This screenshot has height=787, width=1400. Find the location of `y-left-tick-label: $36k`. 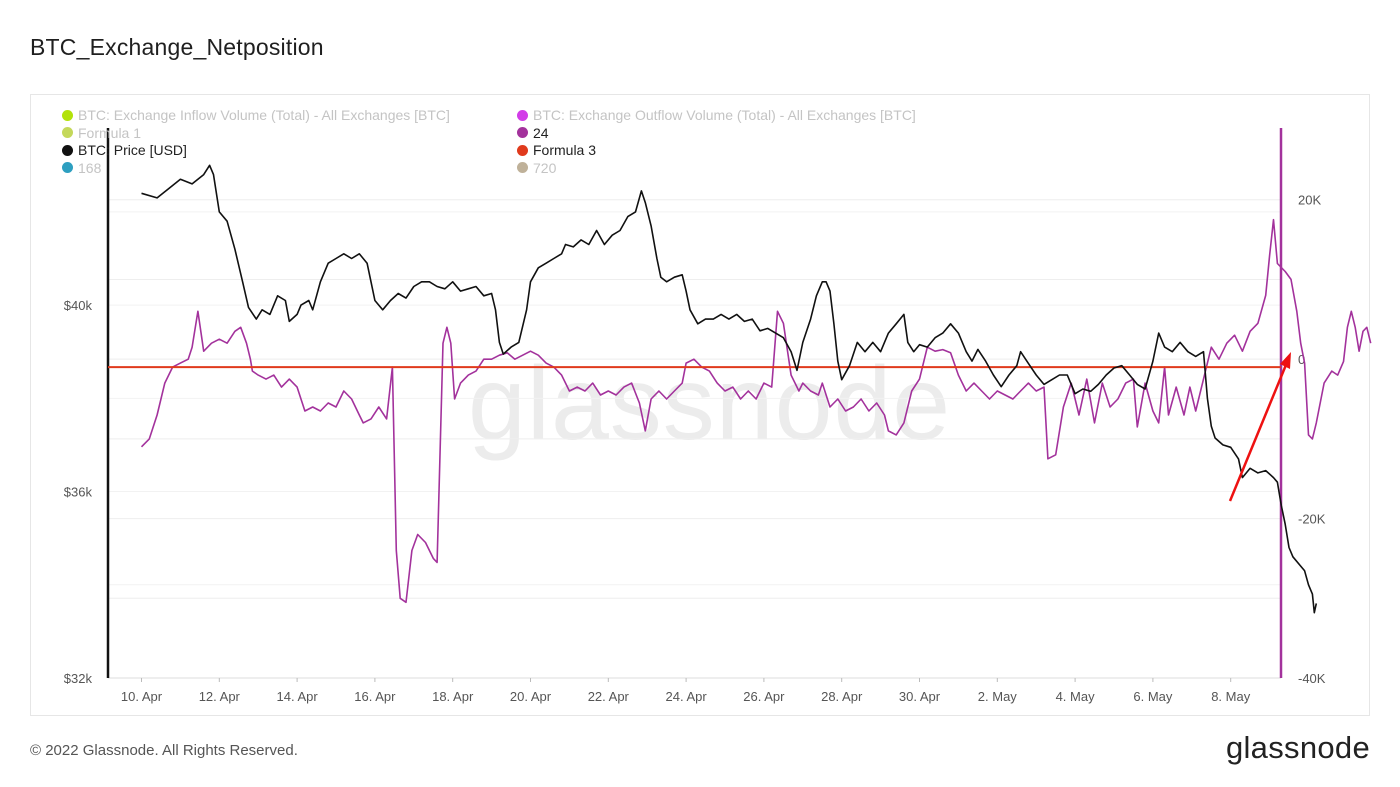

y-left-tick-label: $36k is located at coordinates (78, 492).